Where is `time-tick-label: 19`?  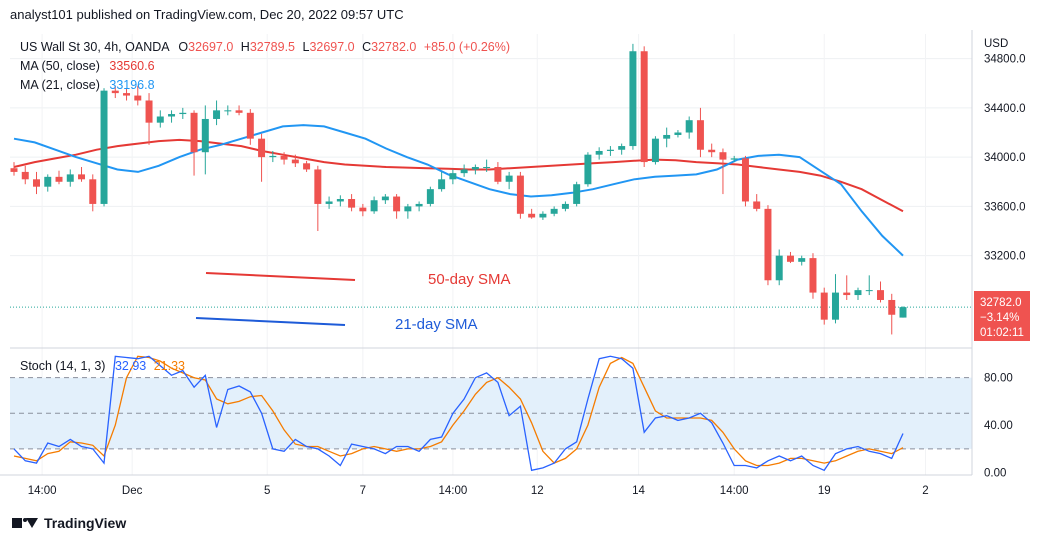 time-tick-label: 19 is located at coordinates (824, 491).